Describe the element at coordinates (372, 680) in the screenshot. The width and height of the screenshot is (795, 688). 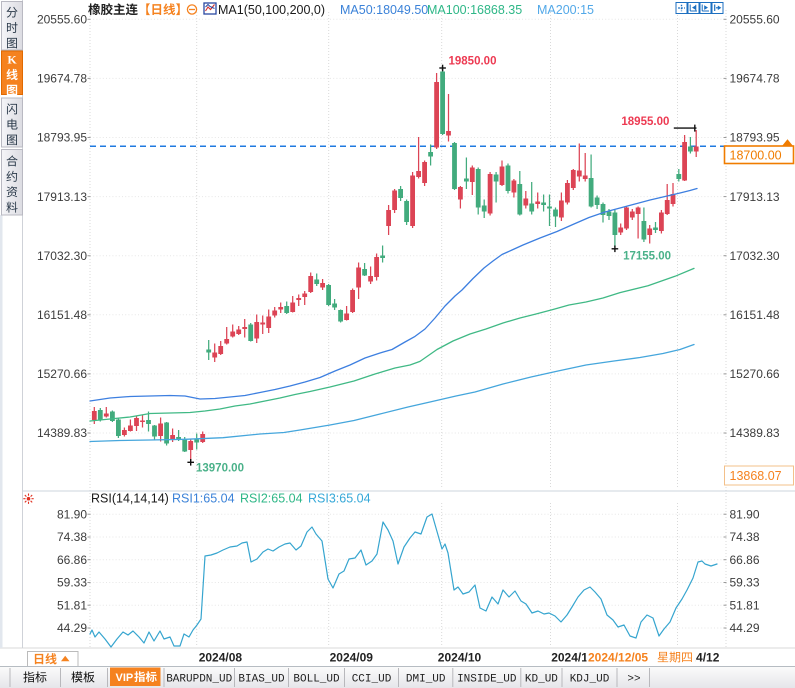
I see `svg-text: CCI_UD` at that location.